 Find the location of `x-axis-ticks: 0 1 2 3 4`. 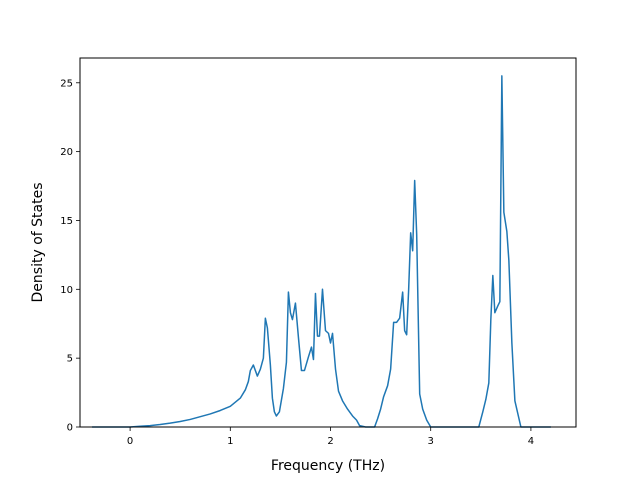

x-axis-ticks: 0 1 2 3 4 is located at coordinates (330, 437).